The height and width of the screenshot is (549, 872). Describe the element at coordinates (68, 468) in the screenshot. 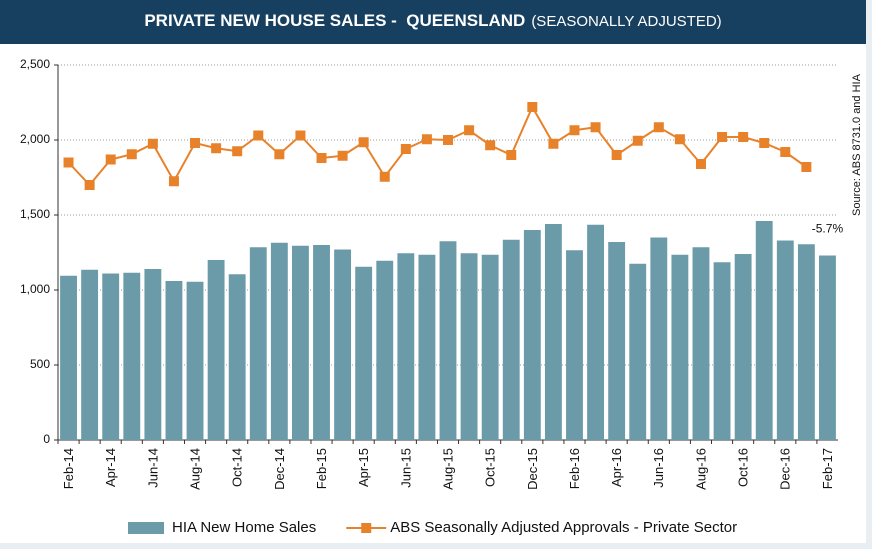

I see `x-tick-label: Feb-14` at that location.